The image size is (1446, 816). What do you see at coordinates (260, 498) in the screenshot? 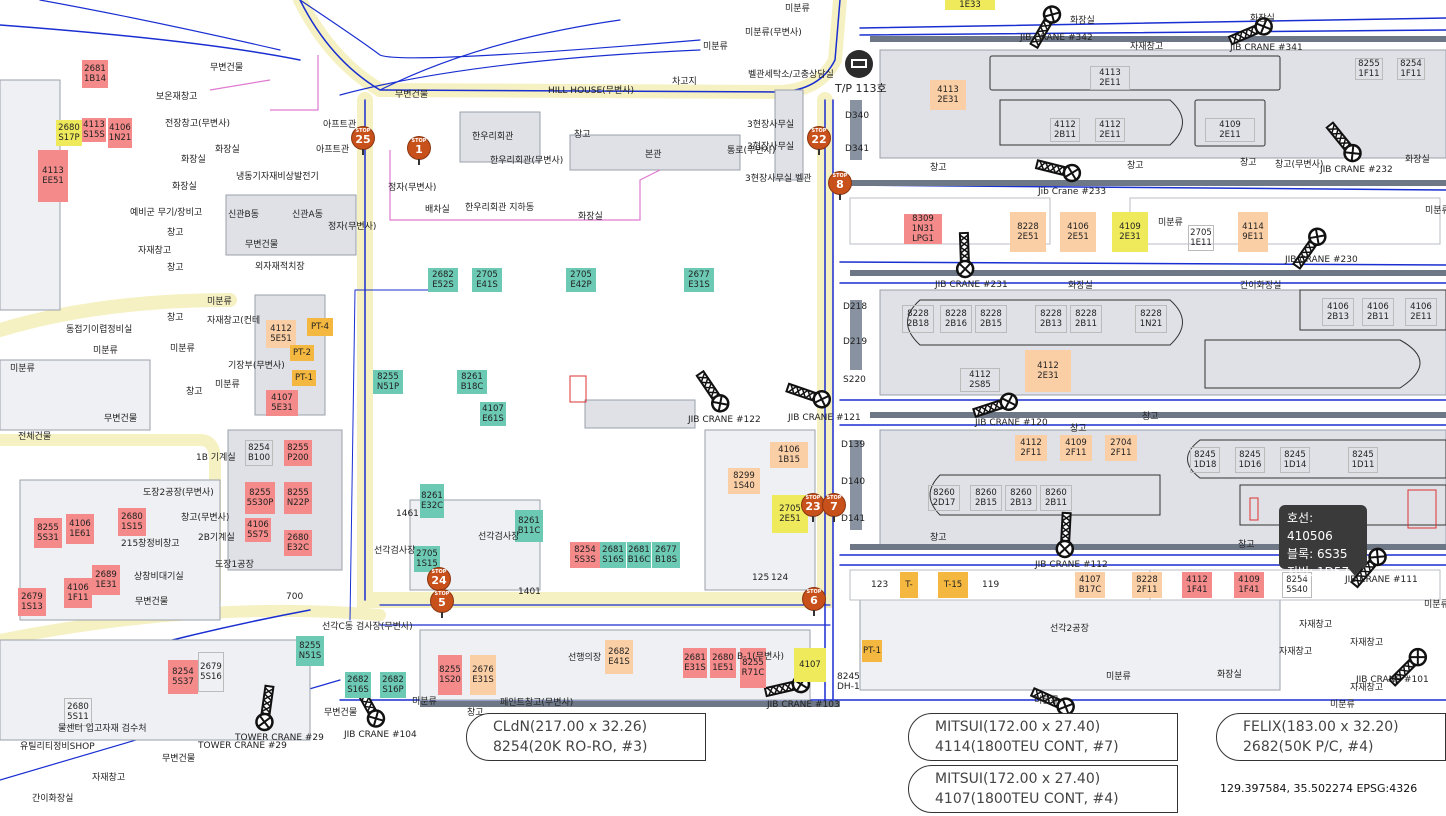
I see `yard-block: 8255 5S30P` at bounding box center [260, 498].